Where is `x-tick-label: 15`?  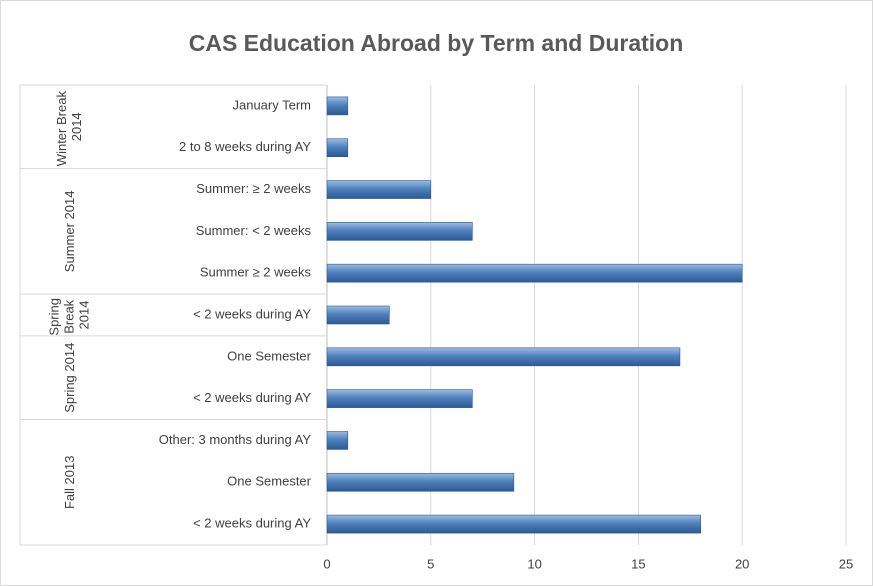 x-tick-label: 15 is located at coordinates (638, 563).